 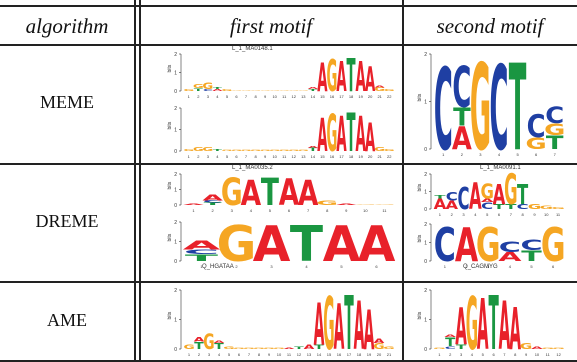 I want to click on table-bottom-rule, so click(x=288, y=361).